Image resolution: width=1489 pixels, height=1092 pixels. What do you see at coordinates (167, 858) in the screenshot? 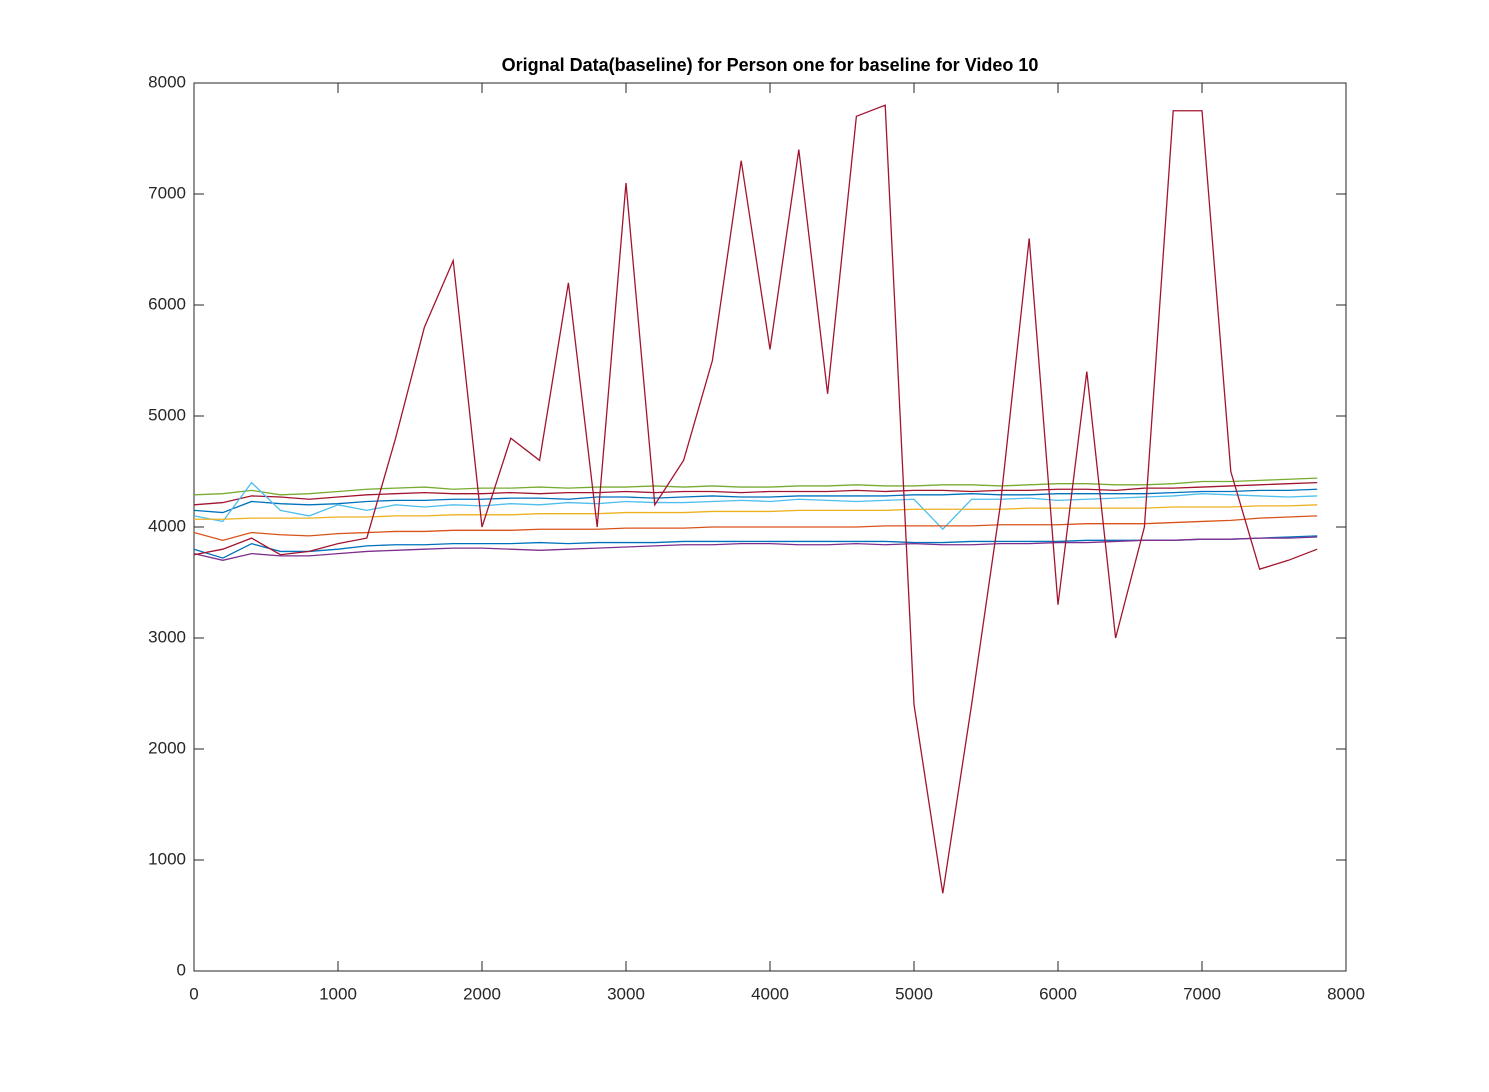
I see `y-tick-label: 1000` at bounding box center [167, 858].